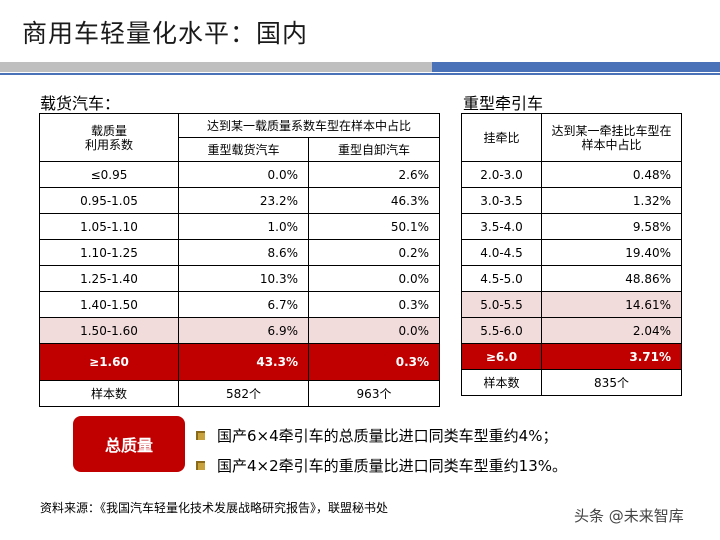 The width and height of the screenshot is (720, 540). What do you see at coordinates (611, 137) in the screenshot?
I see `header-share: 达到某一牵挂比车型在样本中占比` at bounding box center [611, 137].